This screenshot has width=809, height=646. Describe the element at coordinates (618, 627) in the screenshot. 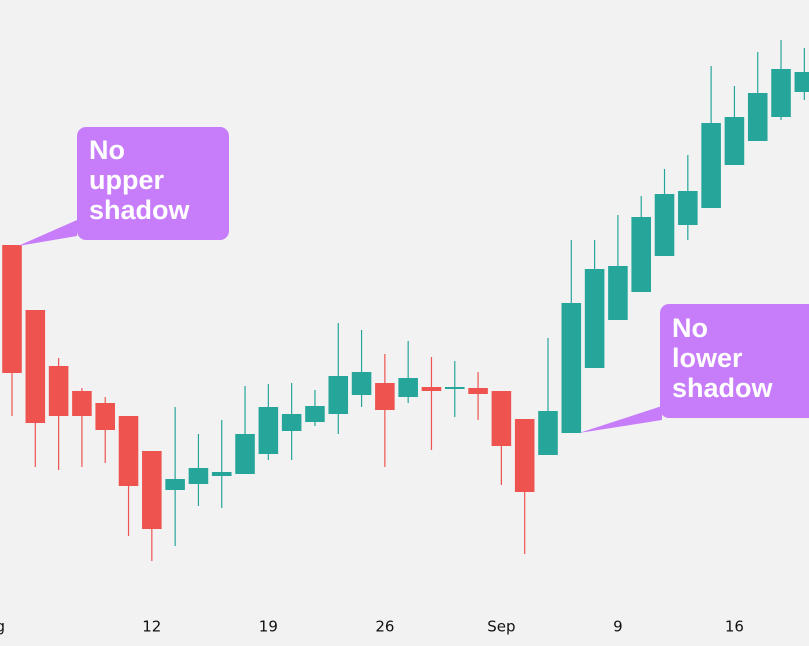

I see `x-tick-label: 9` at that location.